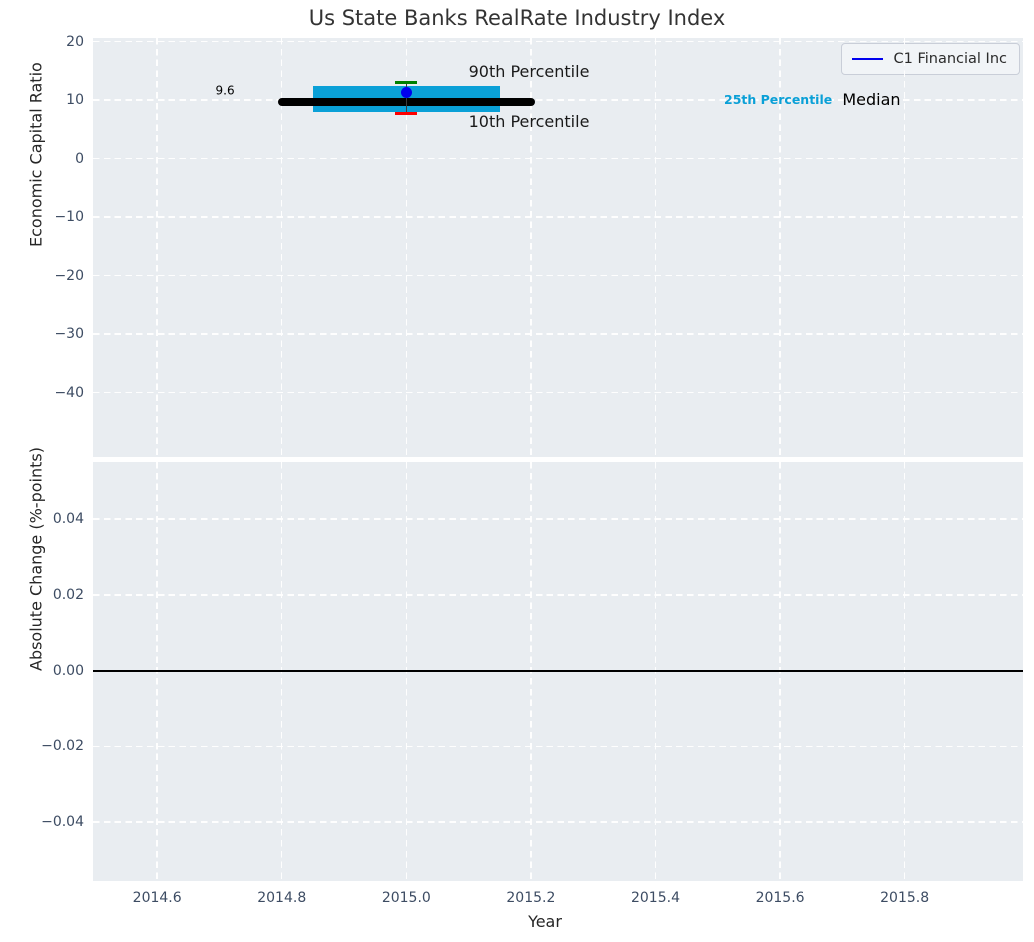 This screenshot has width=1034, height=942. Describe the element at coordinates (69, 392) in the screenshot. I see `y-tick-label: −40` at that location.